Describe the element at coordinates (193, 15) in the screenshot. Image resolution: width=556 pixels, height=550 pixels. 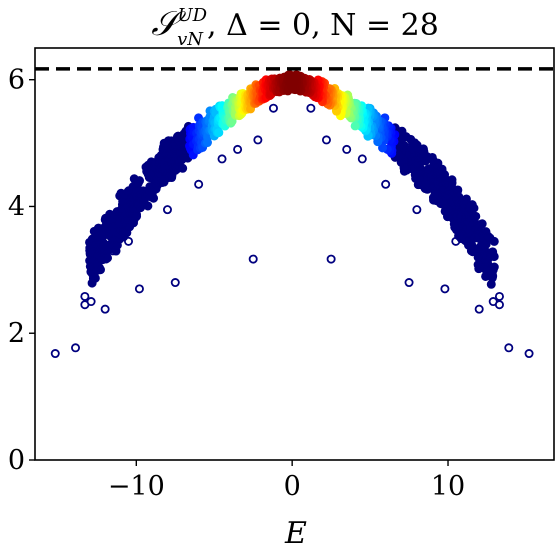
I see `title-superscript: UD` at that location.